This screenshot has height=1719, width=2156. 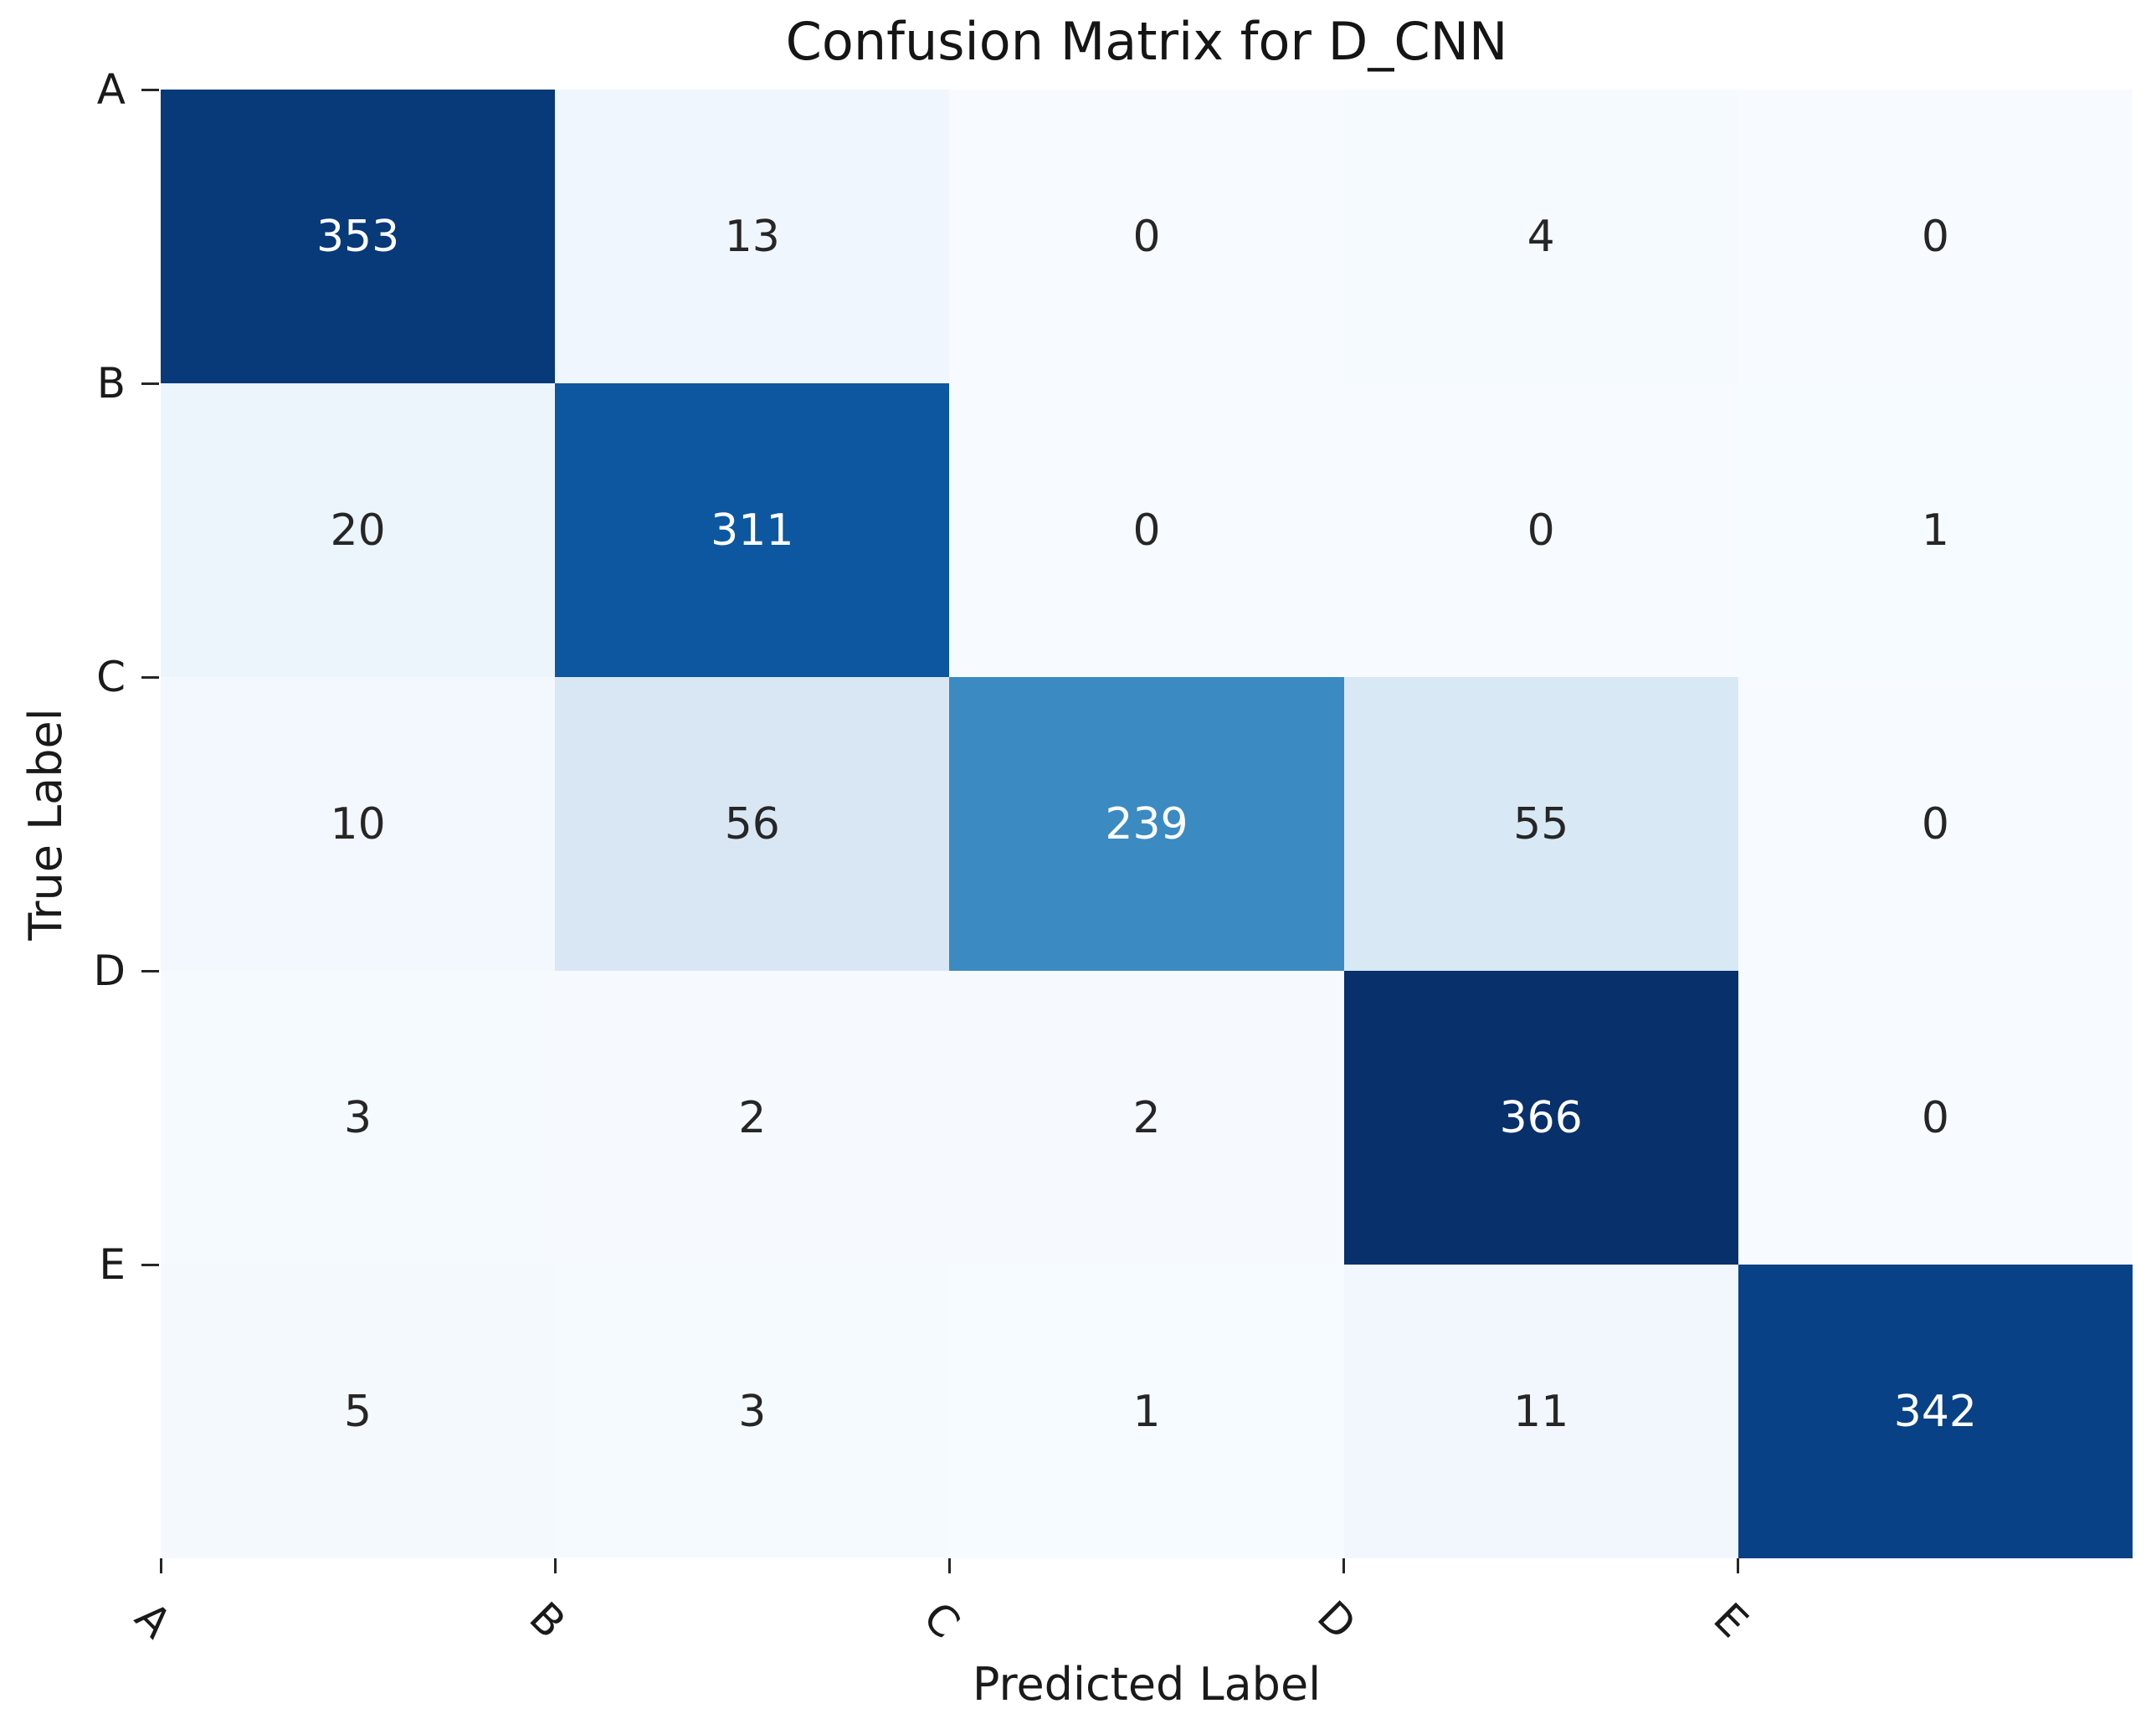 I want to click on cell-value: 20, so click(x=358, y=530).